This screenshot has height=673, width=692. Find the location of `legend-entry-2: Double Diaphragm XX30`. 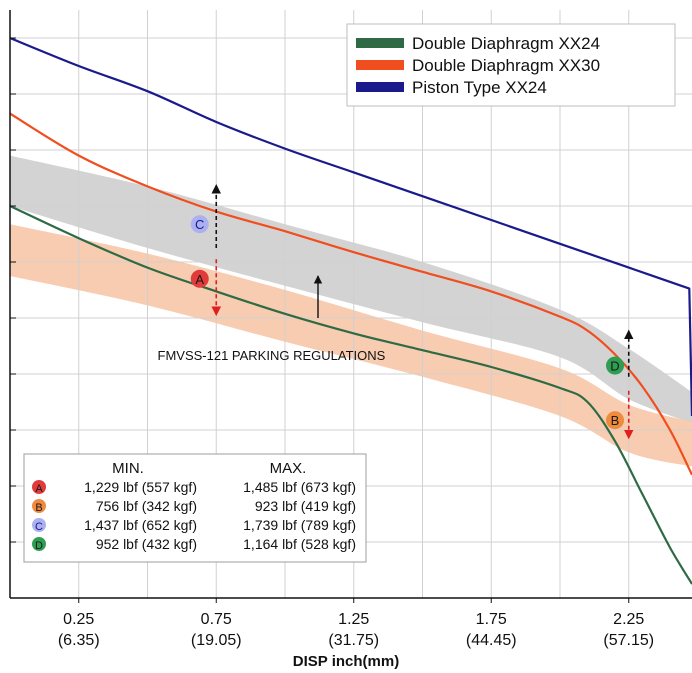

legend-entry-2: Double Diaphragm XX30 is located at coordinates (506, 65).